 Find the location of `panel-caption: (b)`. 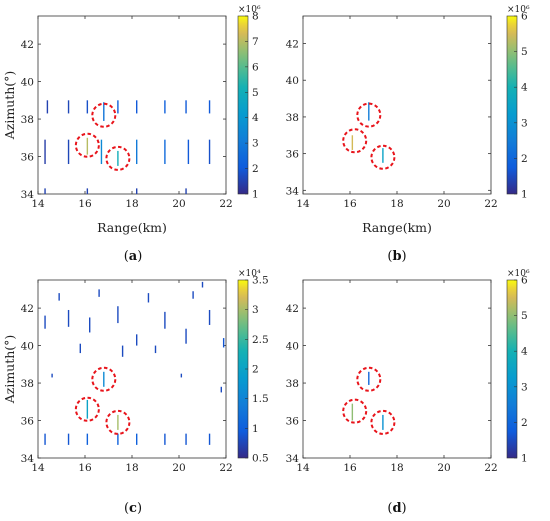

panel-caption: (b) is located at coordinates (396, 256).